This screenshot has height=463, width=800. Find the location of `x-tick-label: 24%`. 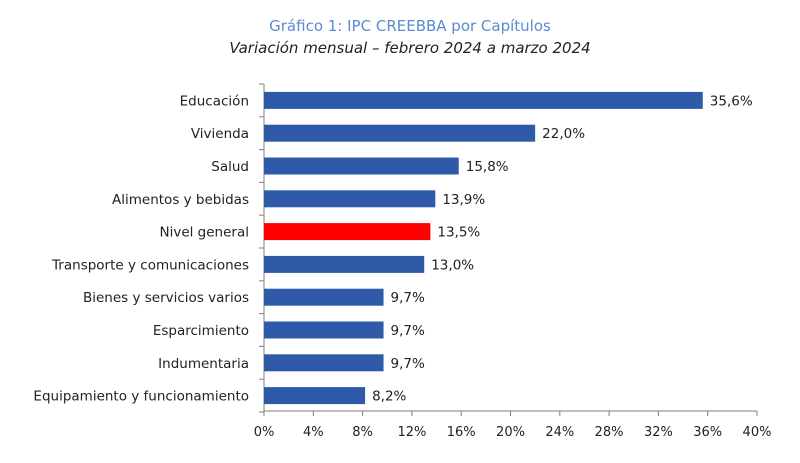

x-tick-label: 24% is located at coordinates (559, 432).